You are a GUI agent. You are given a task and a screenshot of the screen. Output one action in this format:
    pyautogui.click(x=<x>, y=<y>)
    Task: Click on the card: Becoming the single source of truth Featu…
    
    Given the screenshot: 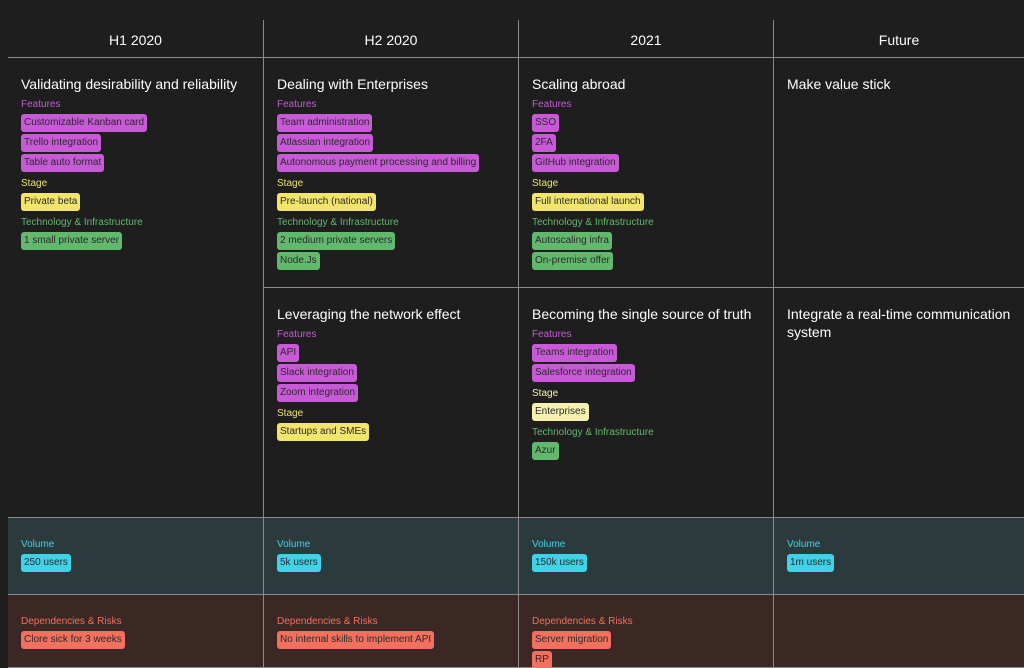 What is the action you would take?
    pyautogui.click(x=646, y=403)
    